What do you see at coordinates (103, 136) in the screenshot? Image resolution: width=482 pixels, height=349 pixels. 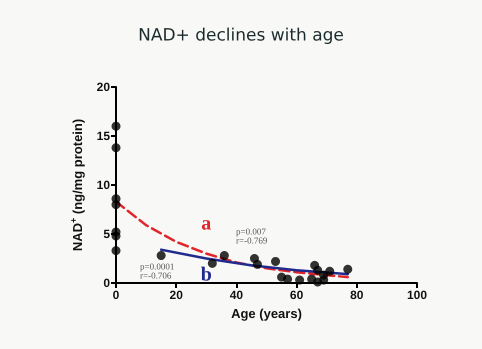 I see `y-tick-label: 15` at bounding box center [103, 136].